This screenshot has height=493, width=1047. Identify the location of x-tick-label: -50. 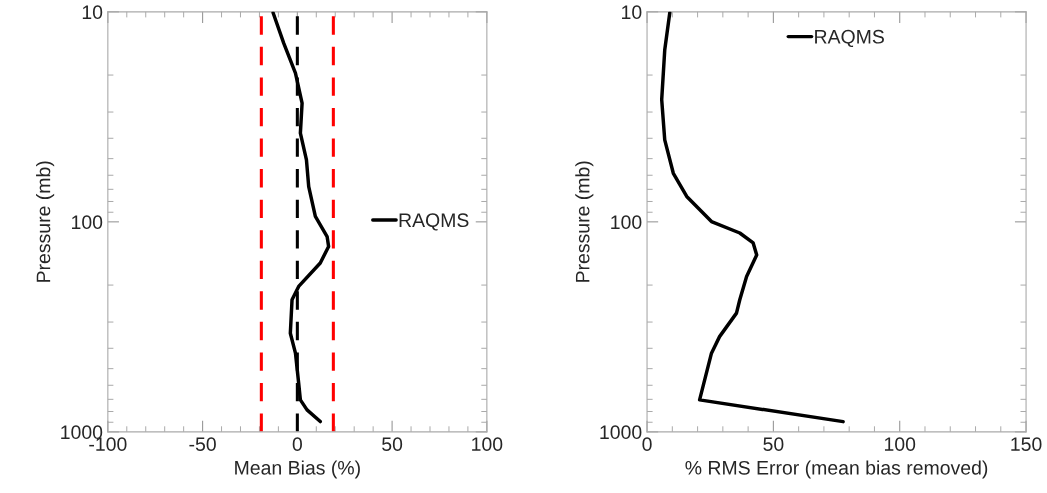
(202, 444).